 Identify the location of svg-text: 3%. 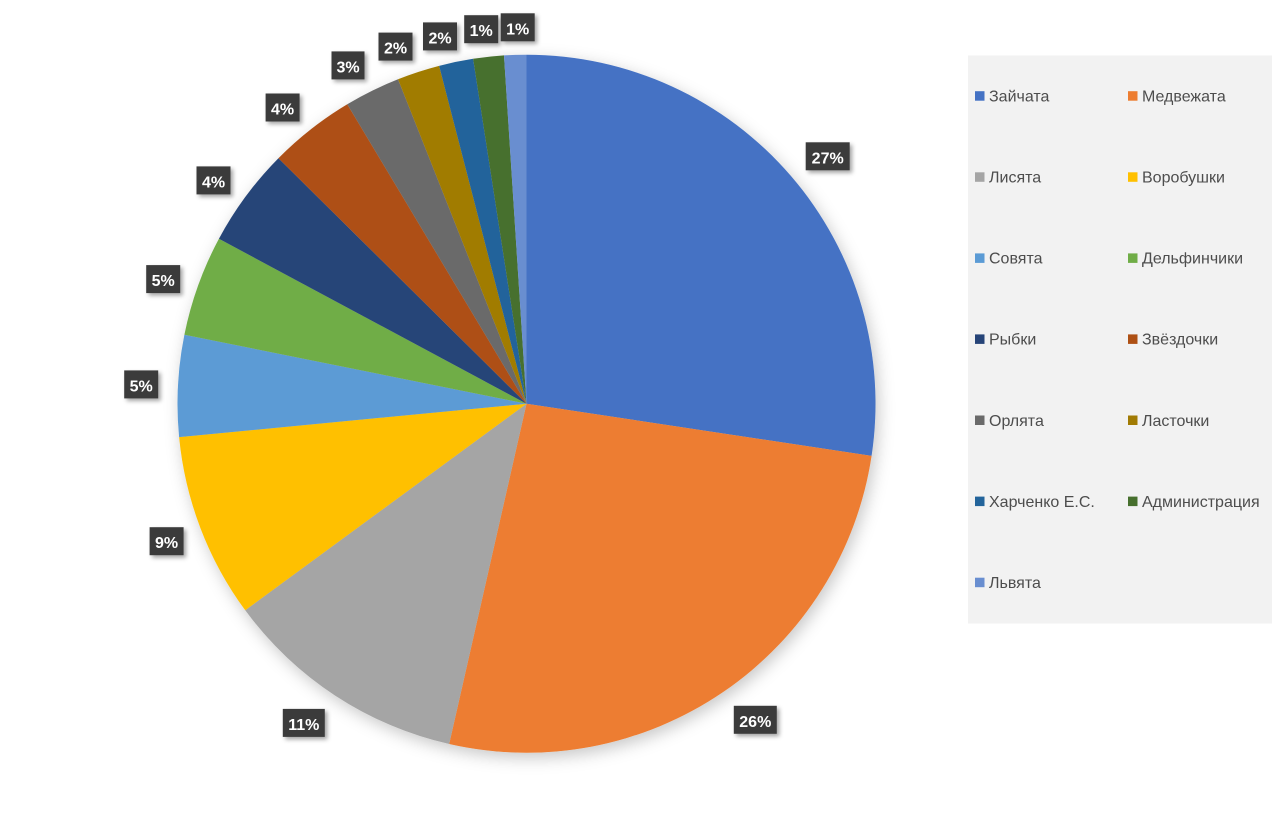
(347, 67).